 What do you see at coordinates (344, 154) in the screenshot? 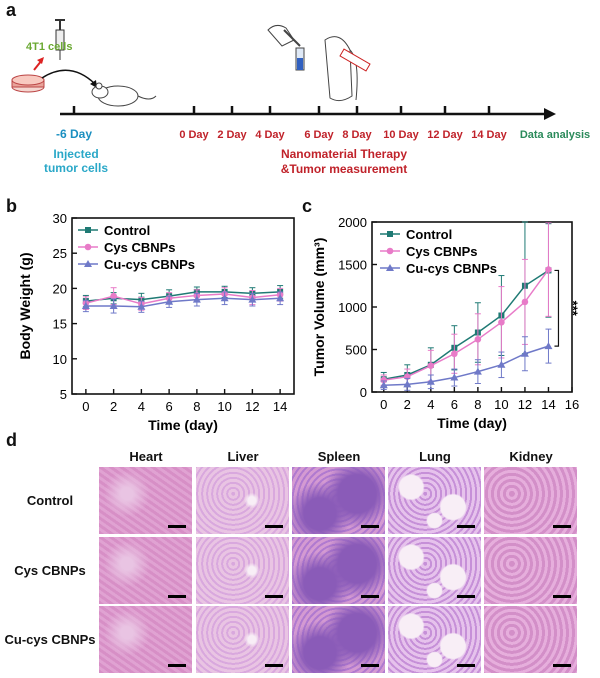
I see `therapy-label-1: Nanomaterial Therapy` at bounding box center [344, 154].